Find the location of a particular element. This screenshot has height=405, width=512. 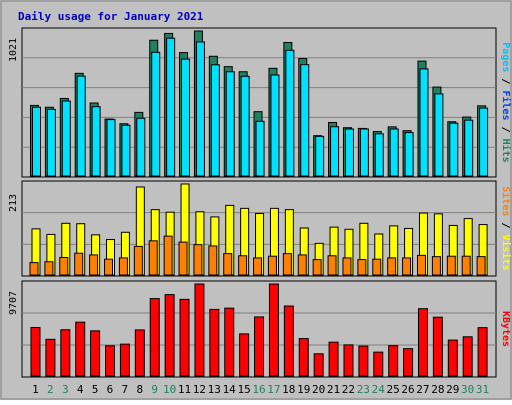

day-label: 13 is located at coordinates (214, 389).